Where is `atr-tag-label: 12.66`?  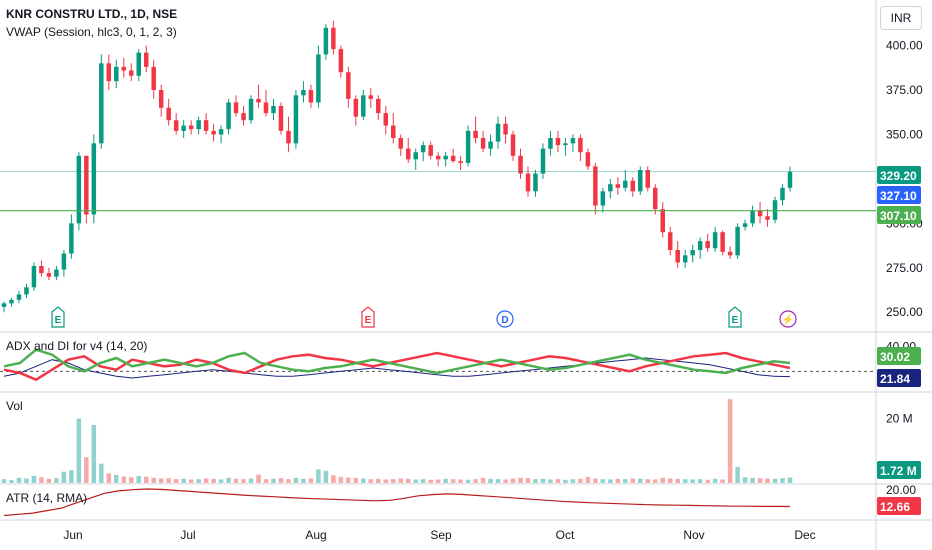
atr-tag-label: 12.66 is located at coordinates (895, 507).